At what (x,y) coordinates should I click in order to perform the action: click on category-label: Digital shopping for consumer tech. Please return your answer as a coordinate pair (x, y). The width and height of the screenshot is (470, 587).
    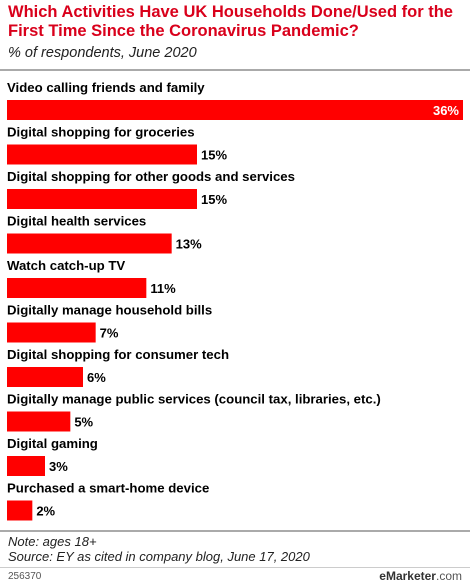
    Looking at the image, I should click on (118, 354).